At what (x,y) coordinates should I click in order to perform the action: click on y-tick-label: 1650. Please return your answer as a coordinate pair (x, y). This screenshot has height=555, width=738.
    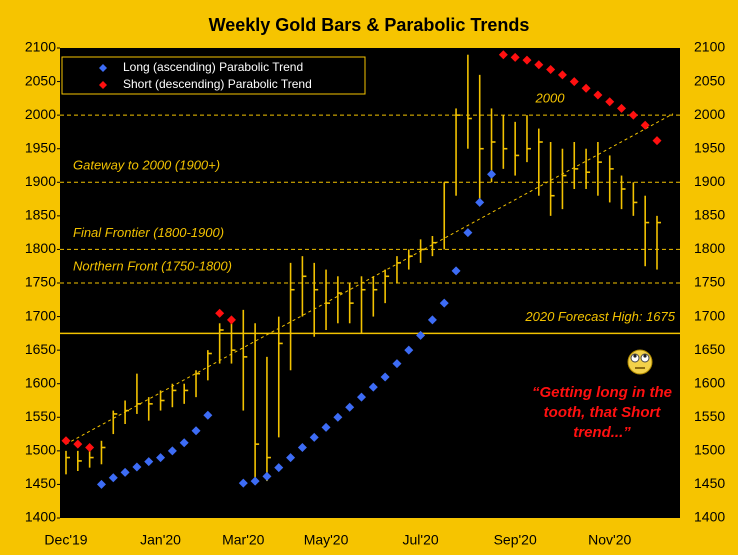
    Looking at the image, I should click on (40, 349).